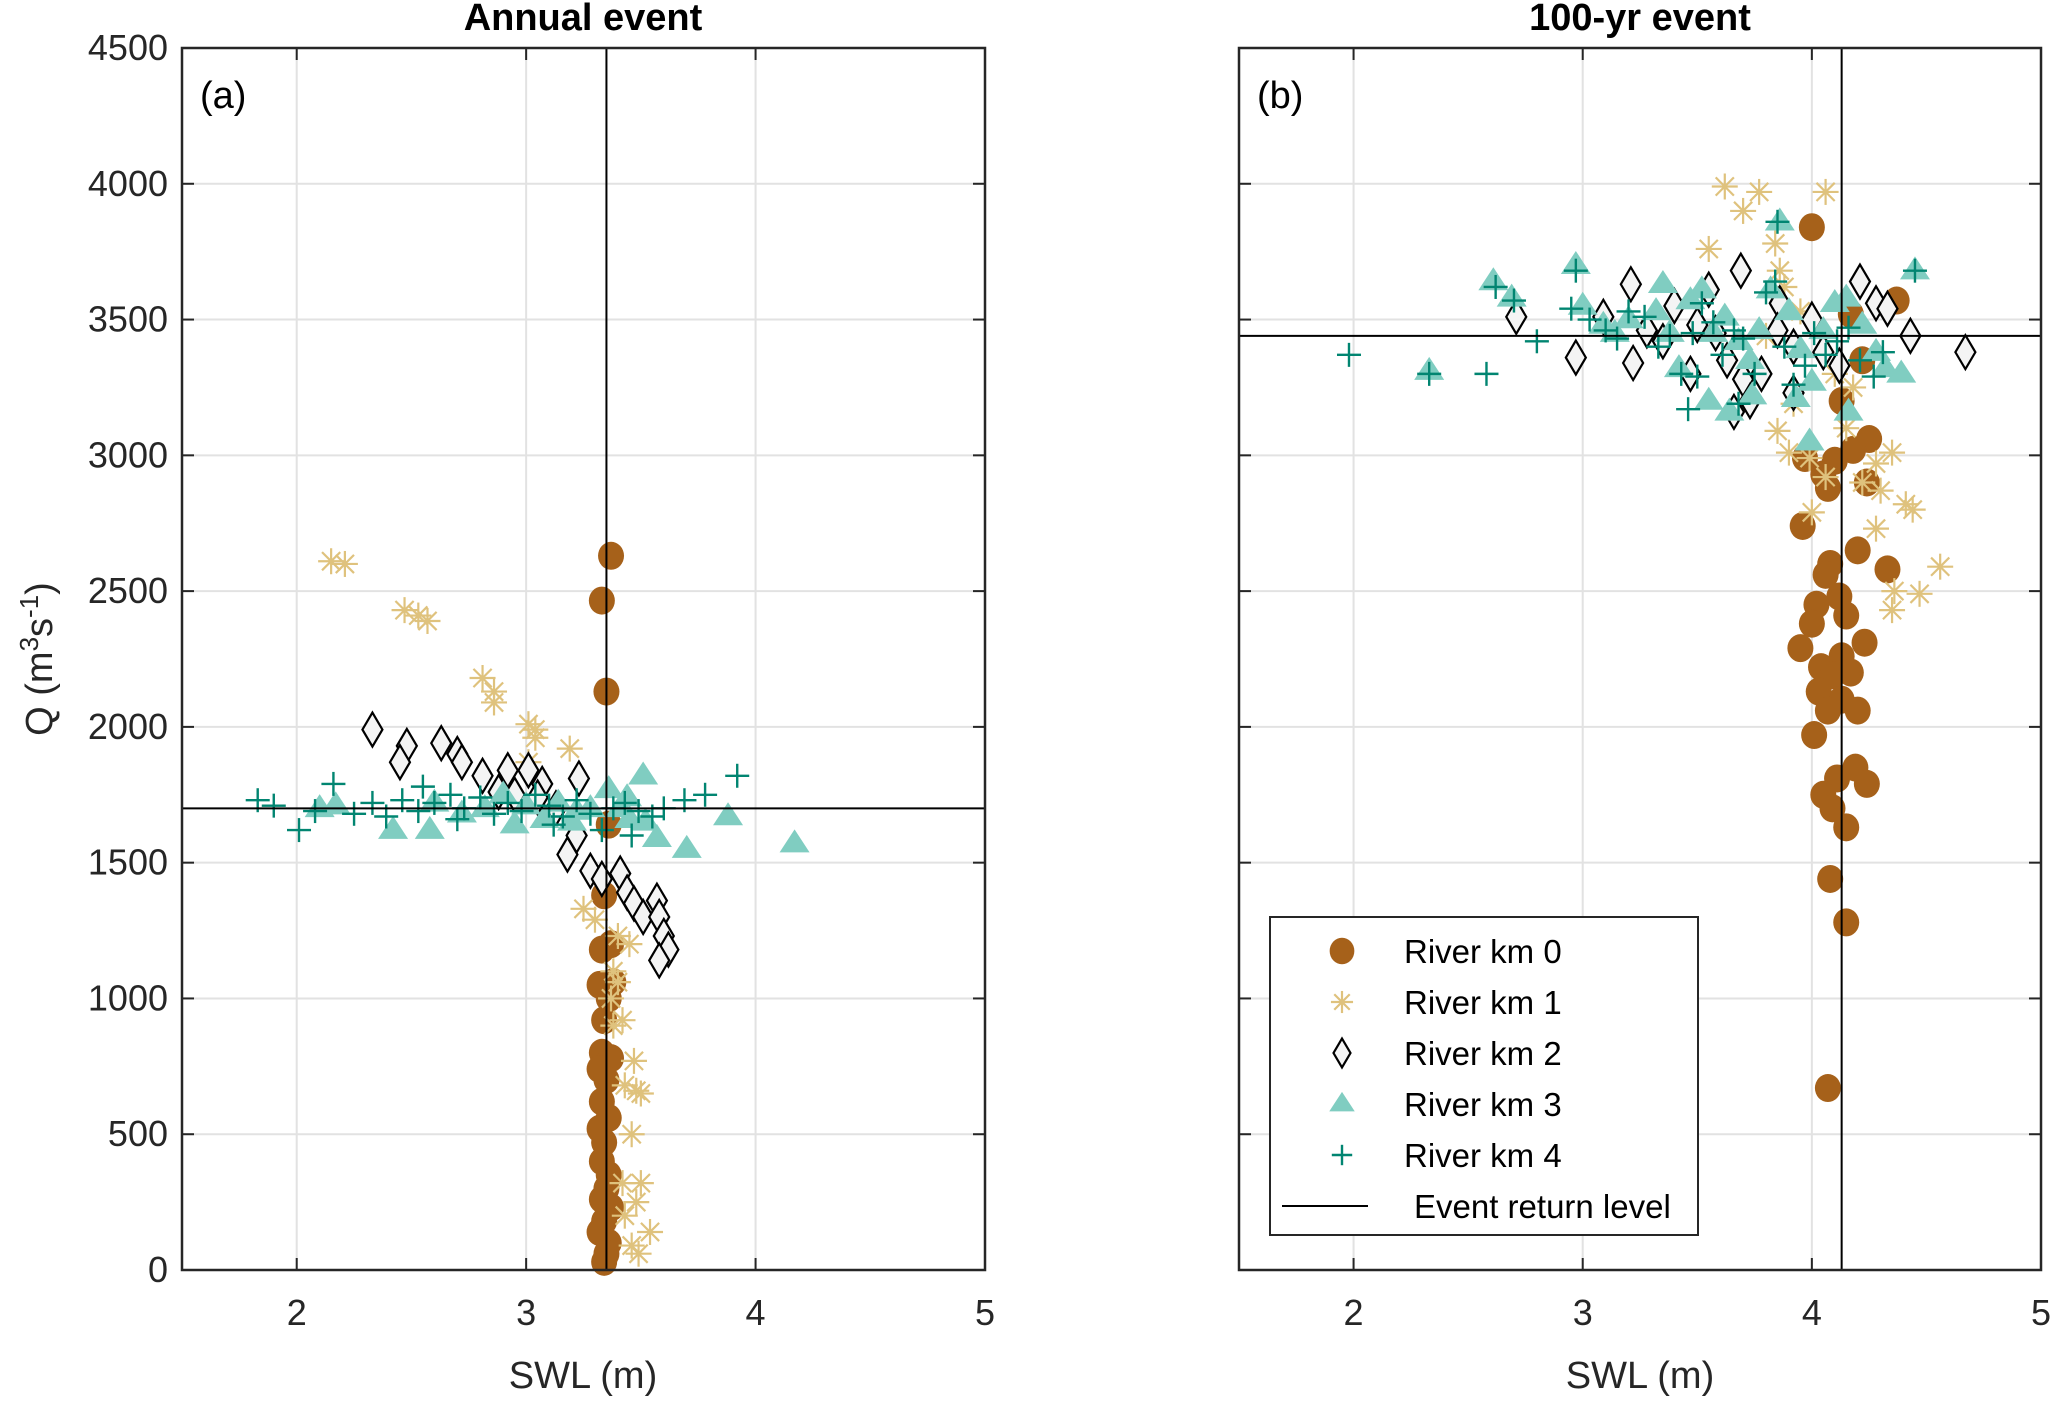 Image resolution: width=2052 pixels, height=1401 pixels. I want to click on x-tick-label: 5, so click(985, 1312).